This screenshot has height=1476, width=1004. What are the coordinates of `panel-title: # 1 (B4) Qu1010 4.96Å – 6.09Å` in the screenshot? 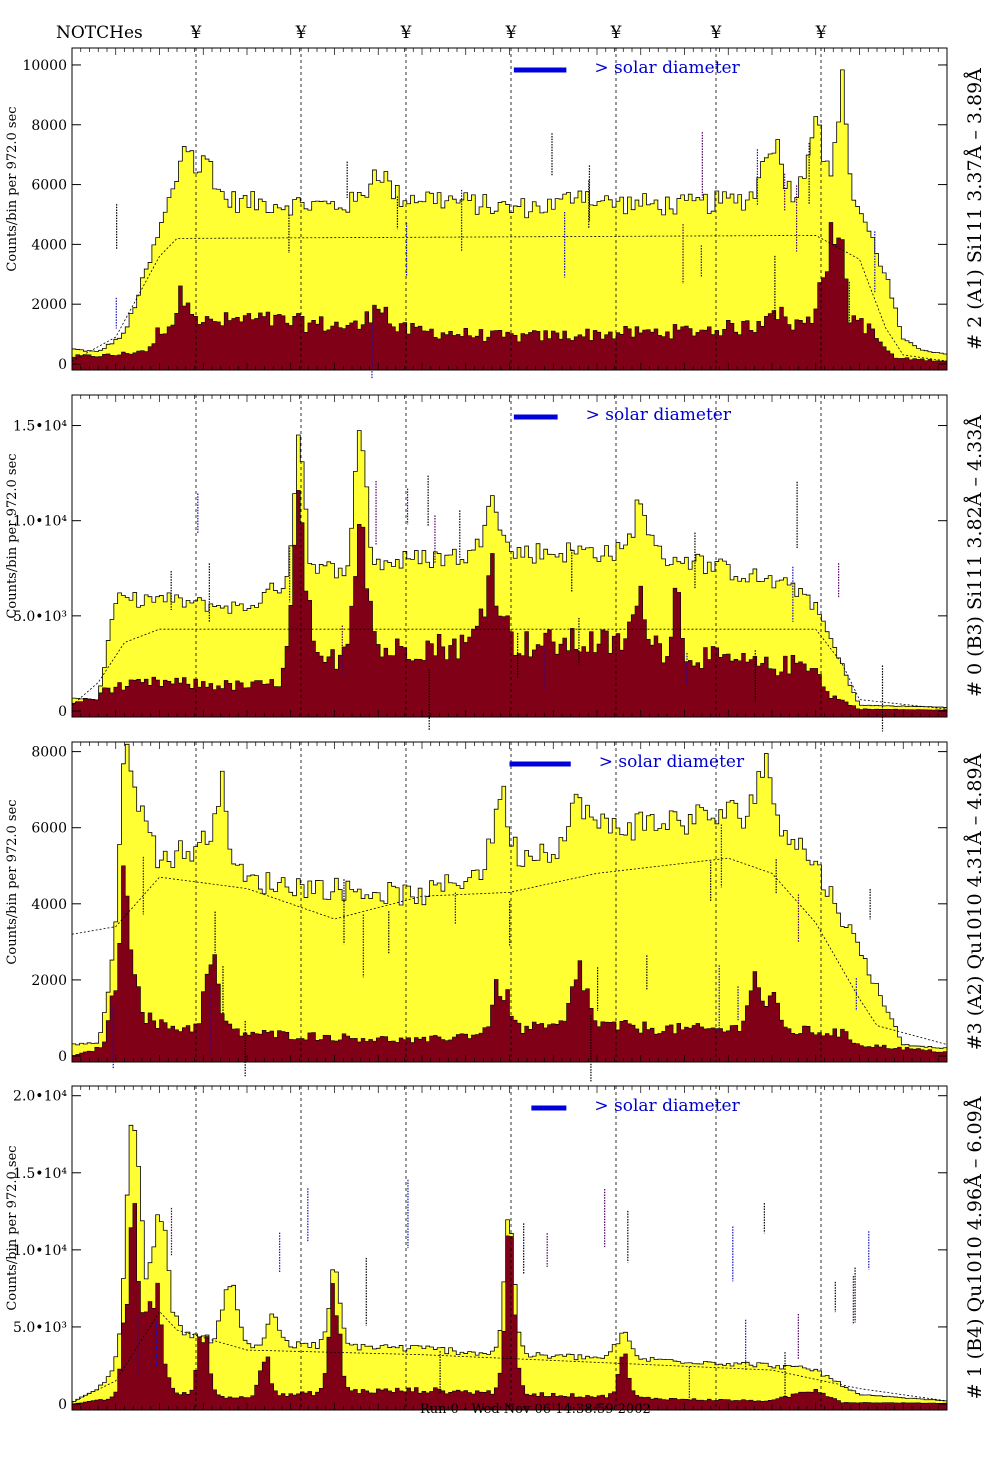 It's located at (975, 1247).